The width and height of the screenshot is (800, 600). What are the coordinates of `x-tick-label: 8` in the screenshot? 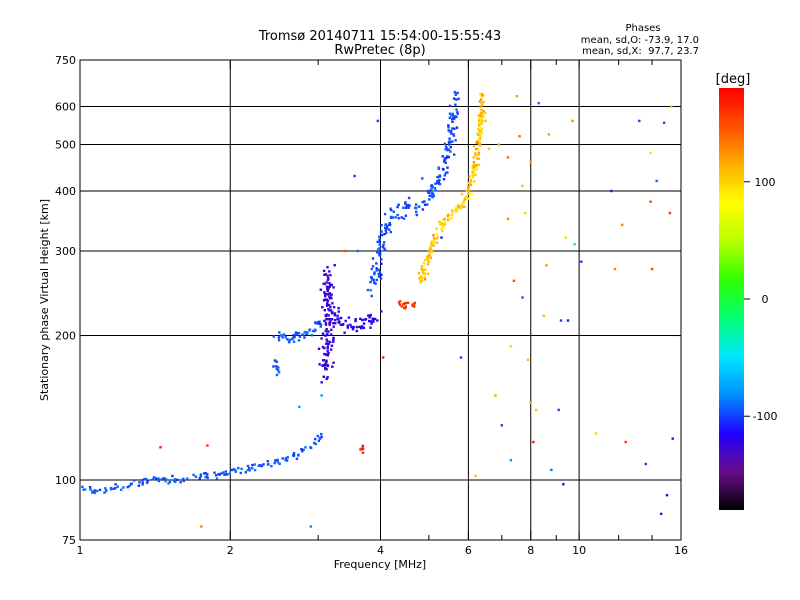 It's located at (530, 550).